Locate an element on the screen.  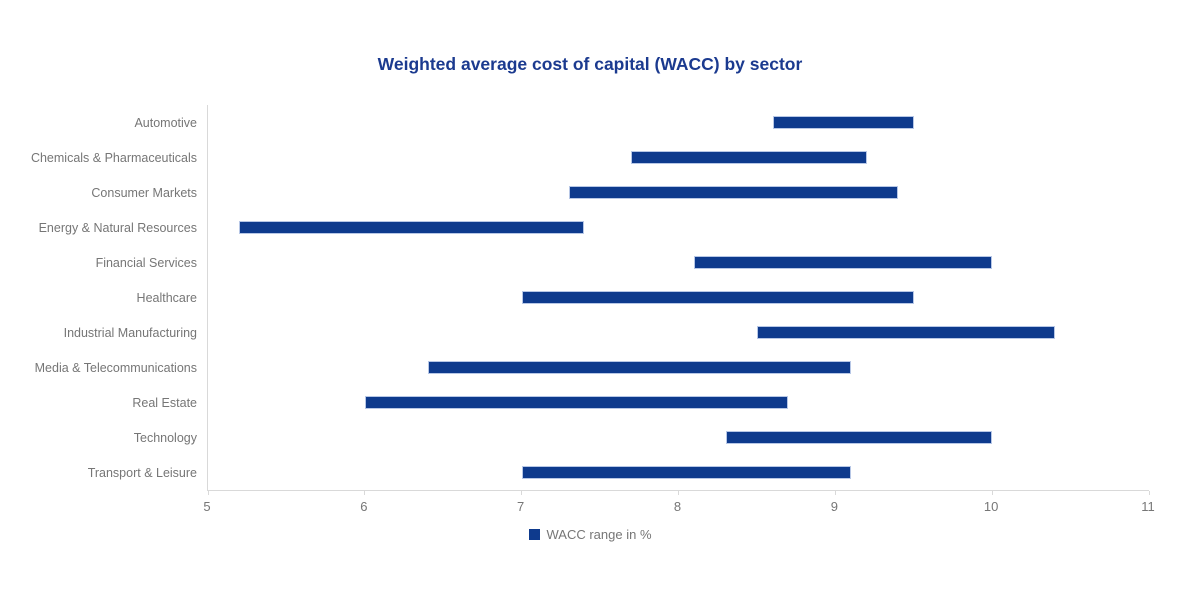
legend: WACC range in % is located at coordinates (590, 534).